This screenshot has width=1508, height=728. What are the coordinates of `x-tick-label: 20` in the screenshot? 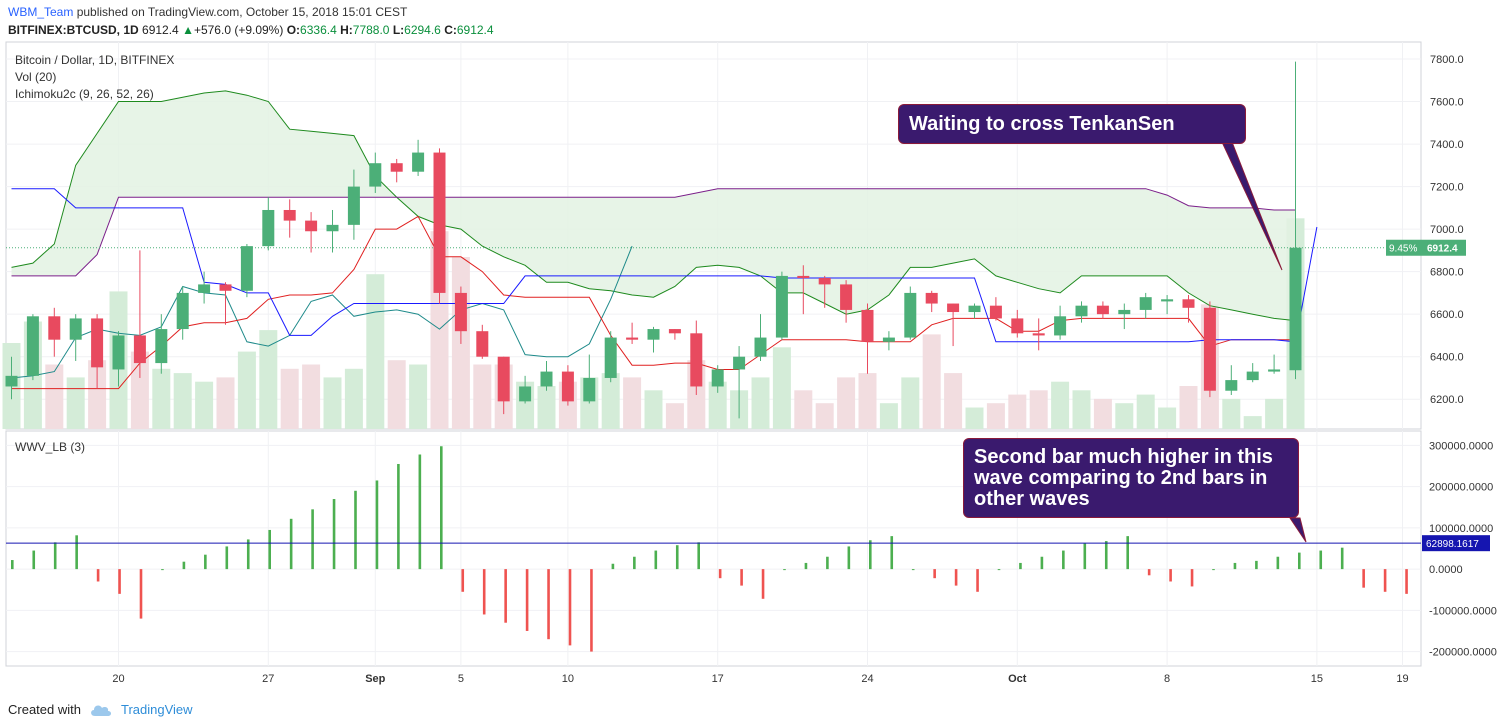 It's located at (118, 679).